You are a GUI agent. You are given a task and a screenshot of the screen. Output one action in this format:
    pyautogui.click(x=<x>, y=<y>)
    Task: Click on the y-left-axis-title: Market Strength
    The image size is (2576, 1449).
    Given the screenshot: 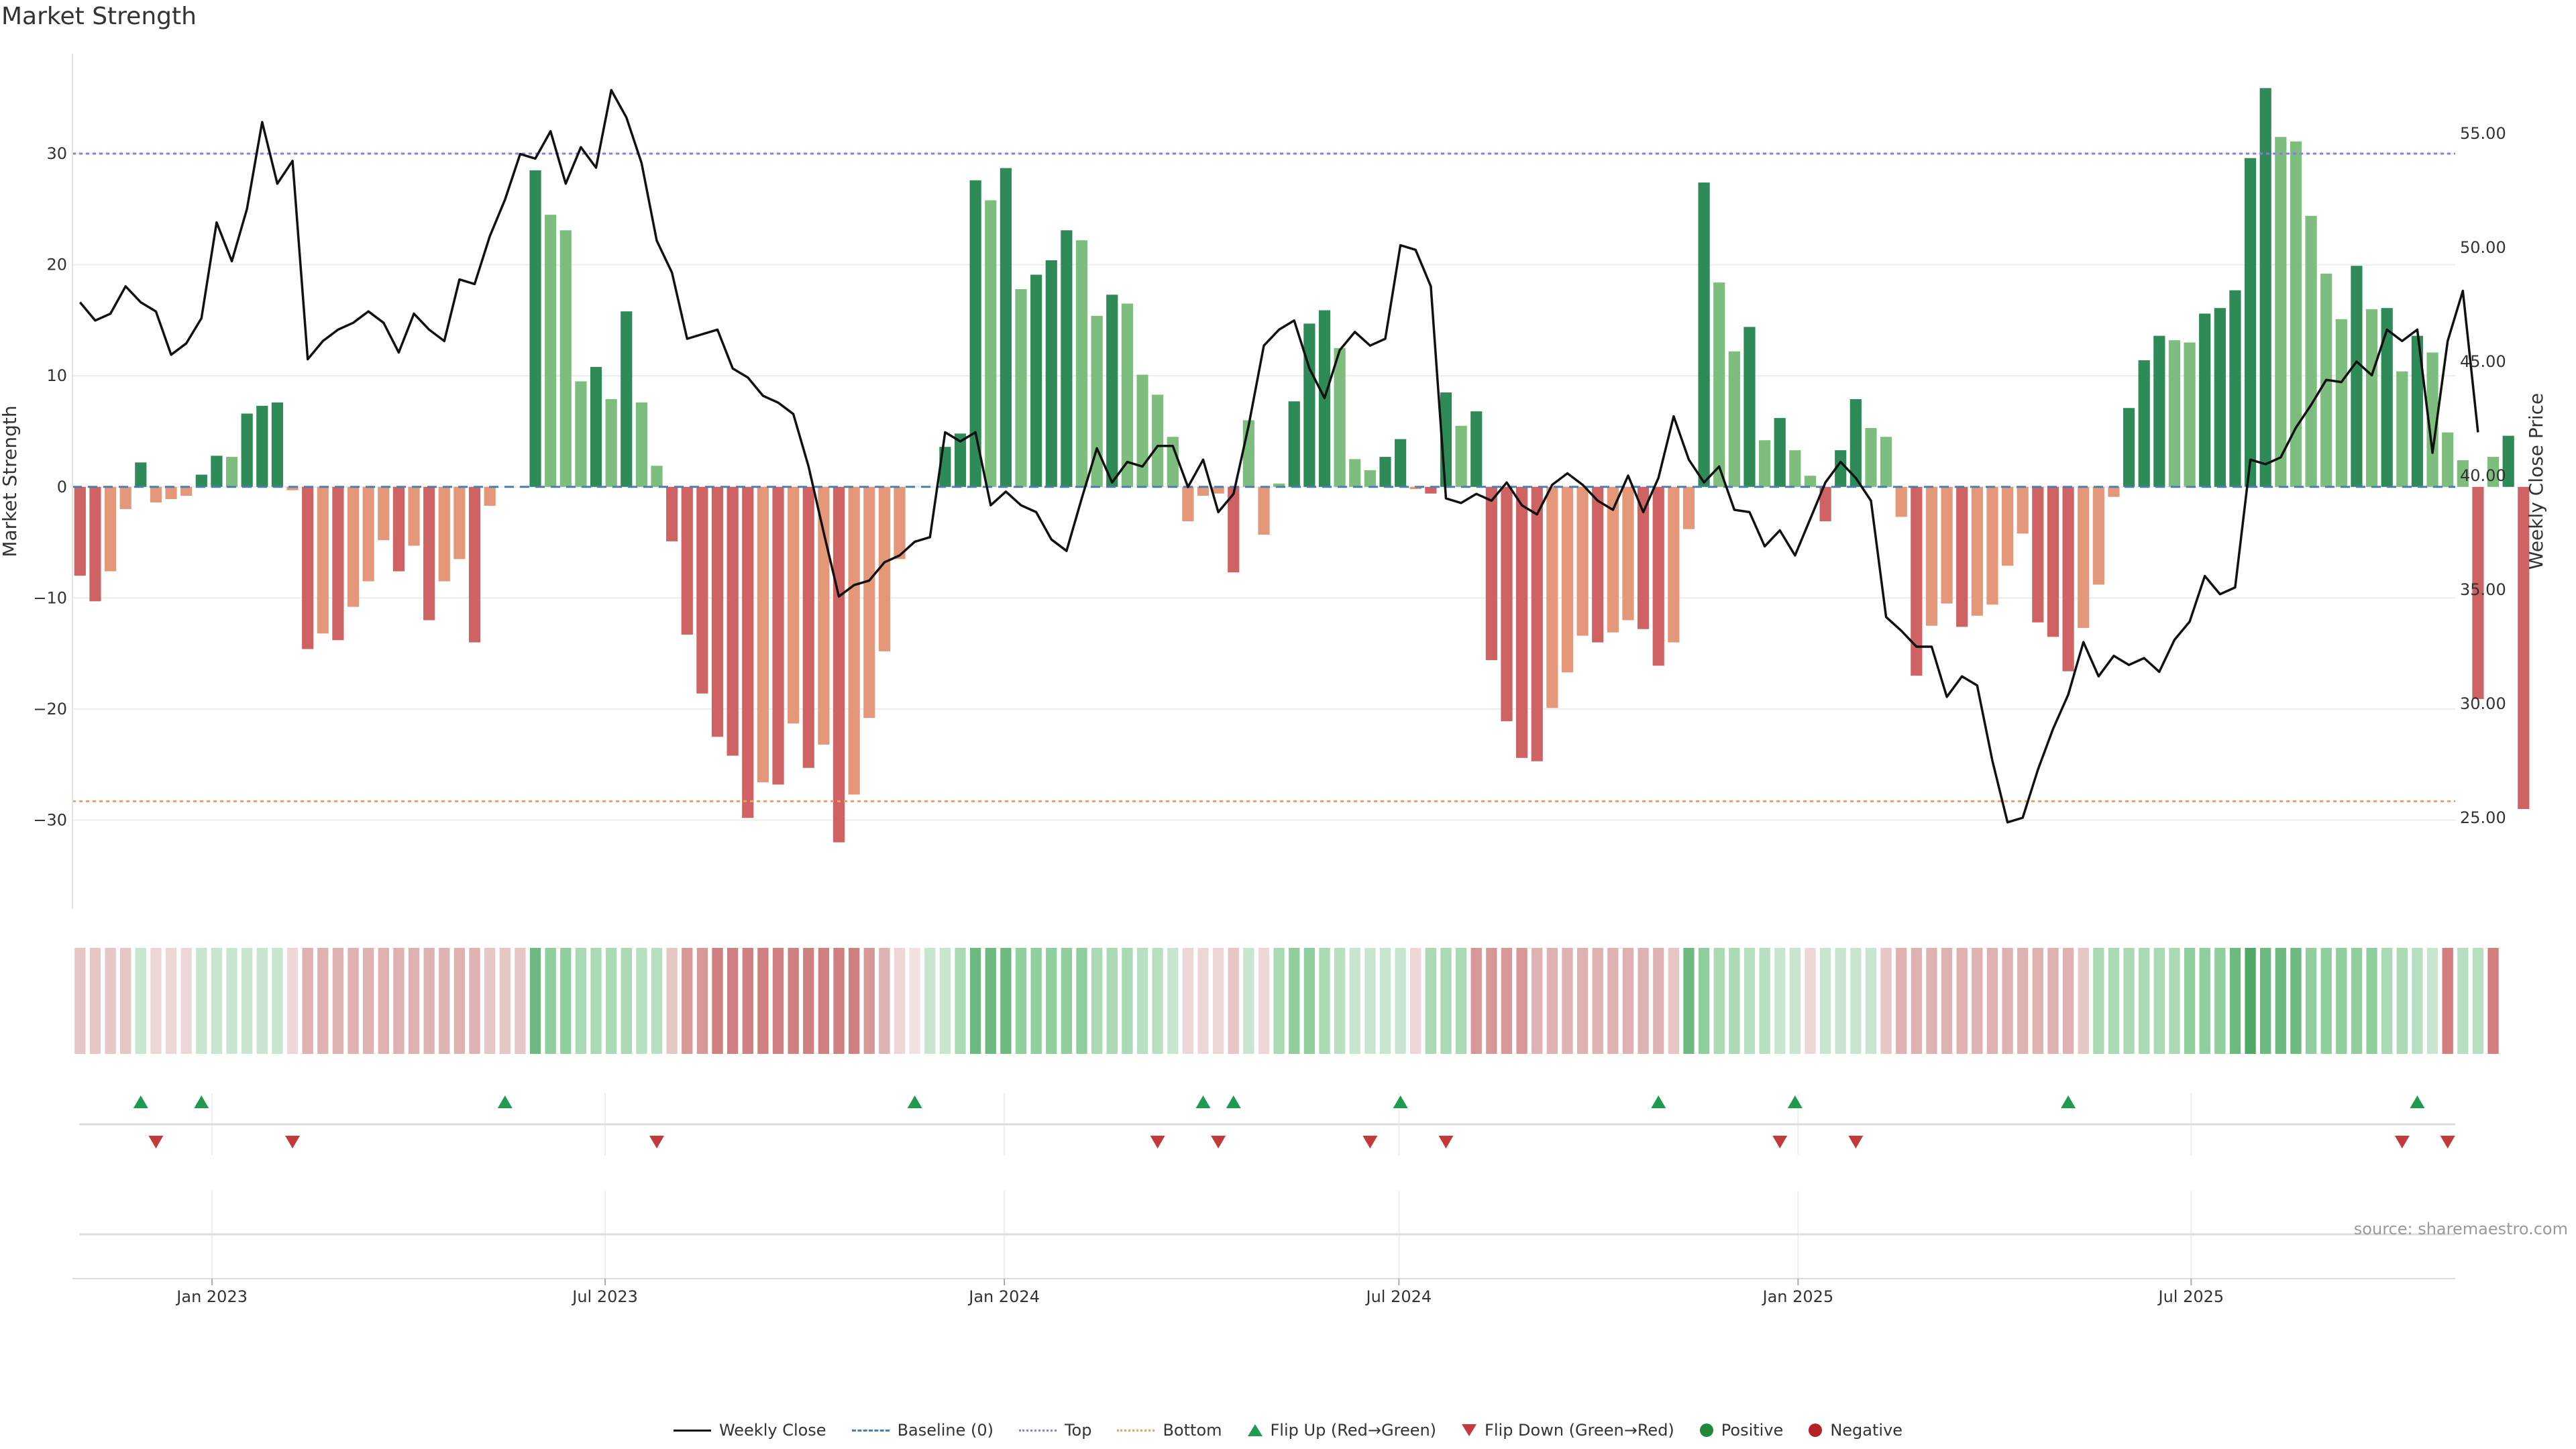 What is the action you would take?
    pyautogui.click(x=10, y=481)
    